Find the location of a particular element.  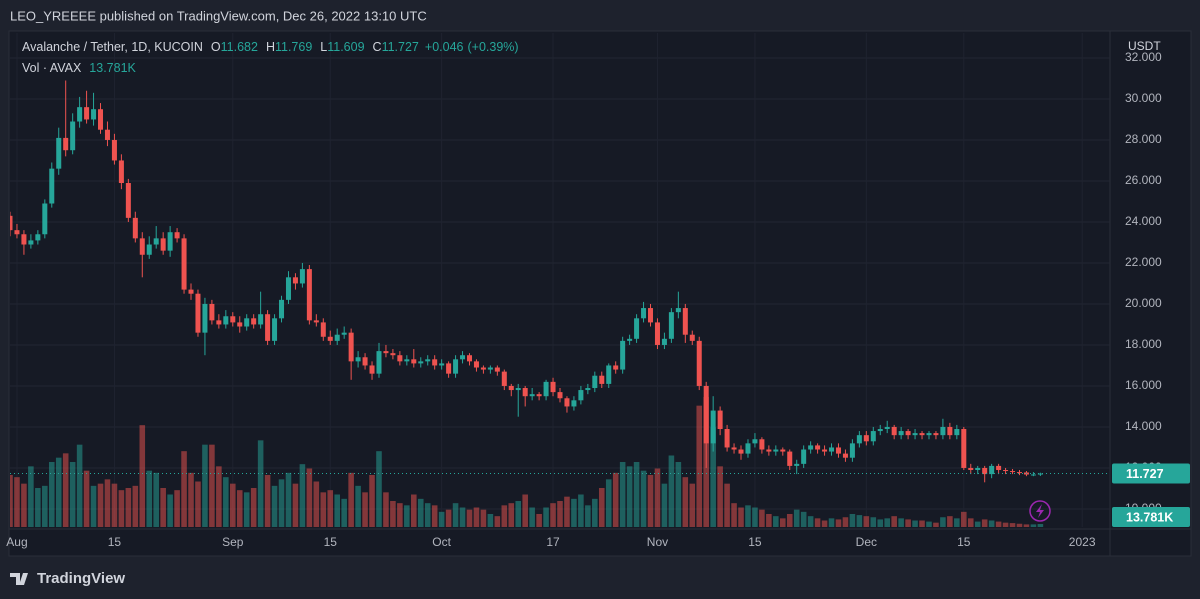

y-tick-label: 26.000 is located at coordinates (1143, 180).